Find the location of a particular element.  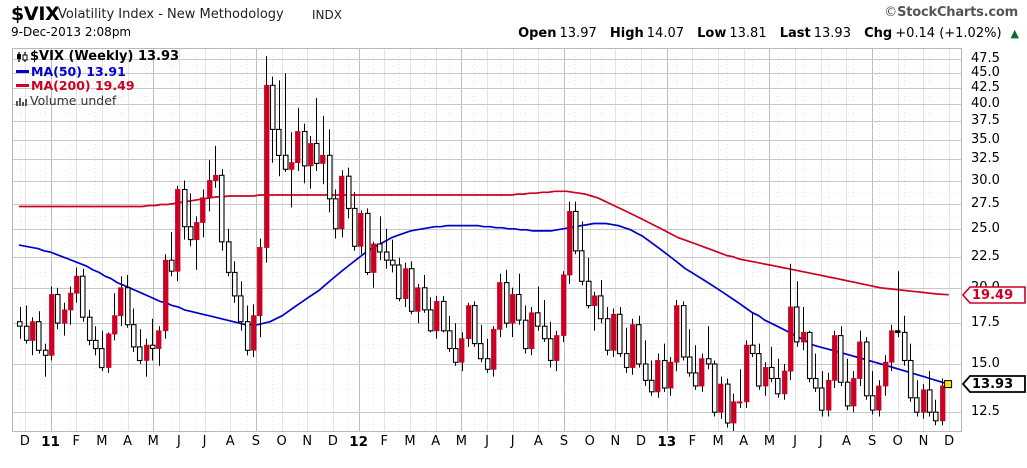

legend-price-label: $VIX (Weekly) 13.93 is located at coordinates (105, 56).